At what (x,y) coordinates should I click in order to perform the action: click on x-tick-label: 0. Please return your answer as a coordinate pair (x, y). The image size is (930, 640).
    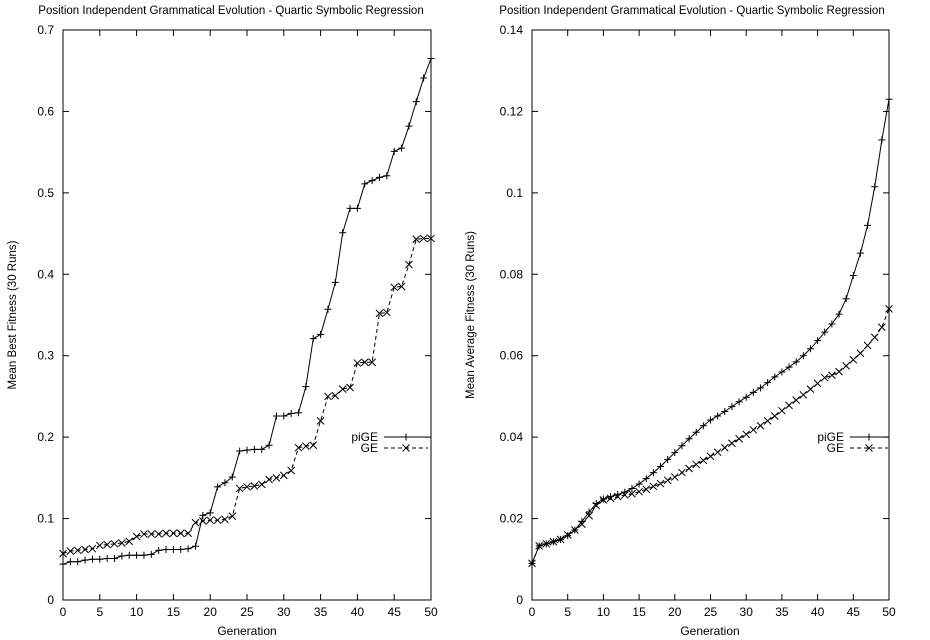
    Looking at the image, I should click on (63, 612).